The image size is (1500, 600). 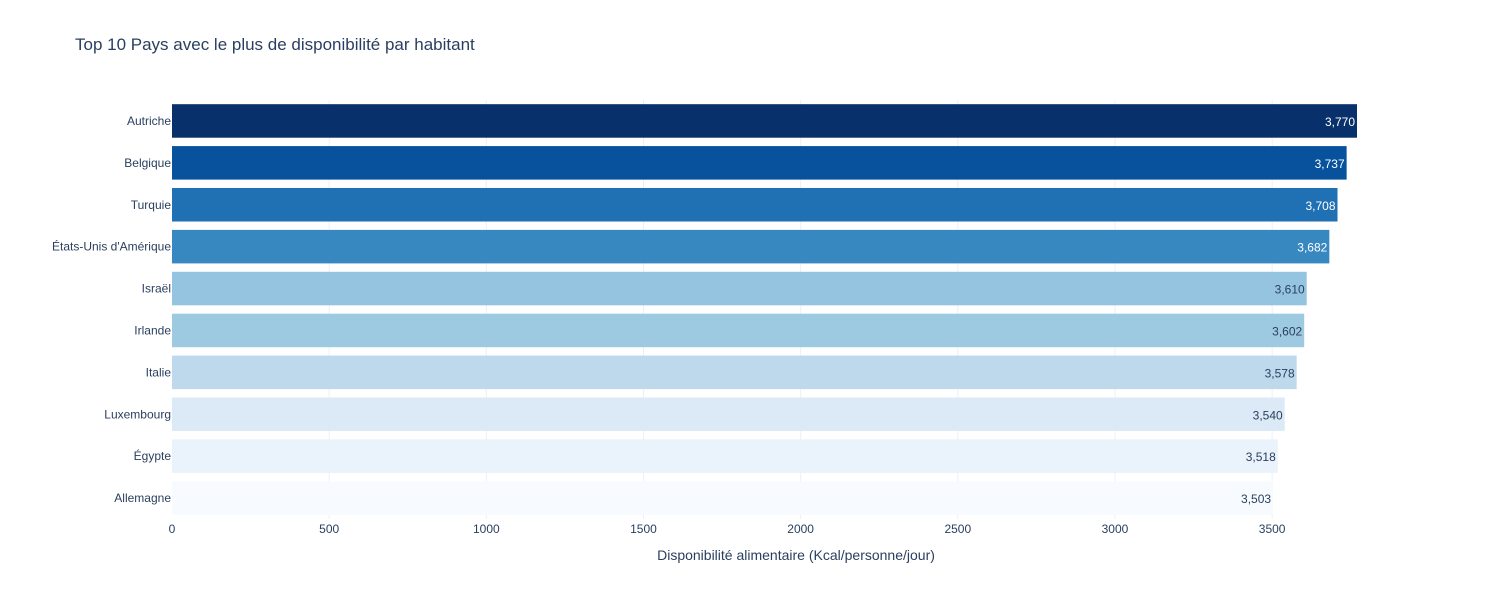 I want to click on category-label: Luxembourg, so click(x=137, y=414).